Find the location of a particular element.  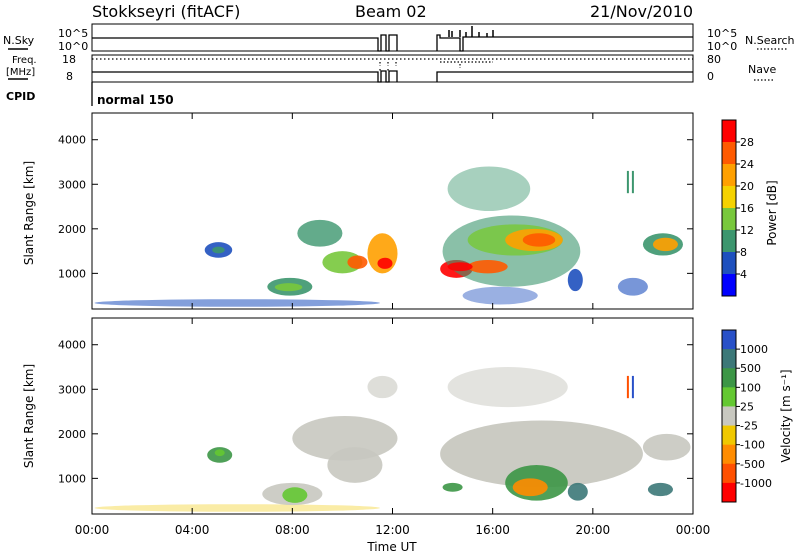

colorbar-tick-label: 500 is located at coordinates (750, 368).